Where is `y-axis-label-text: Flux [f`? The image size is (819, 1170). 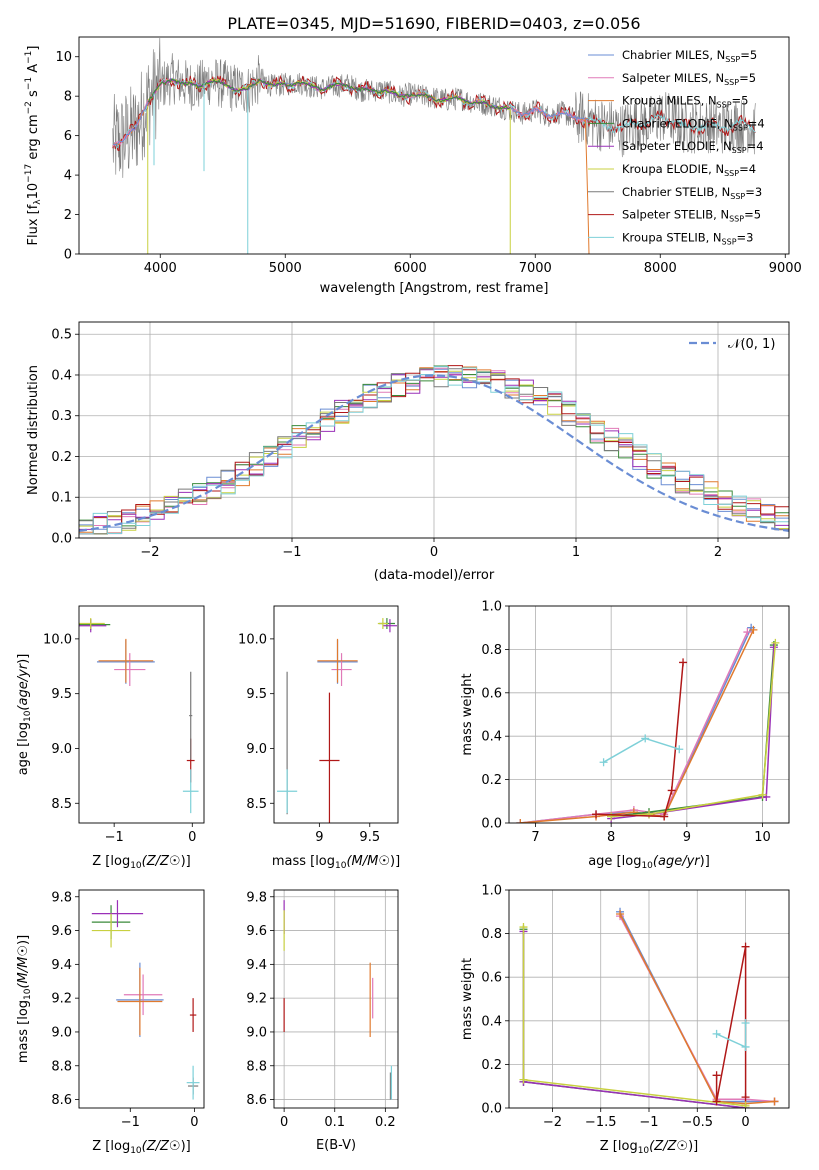 y-axis-label-text: Flux [f is located at coordinates (33, 224).